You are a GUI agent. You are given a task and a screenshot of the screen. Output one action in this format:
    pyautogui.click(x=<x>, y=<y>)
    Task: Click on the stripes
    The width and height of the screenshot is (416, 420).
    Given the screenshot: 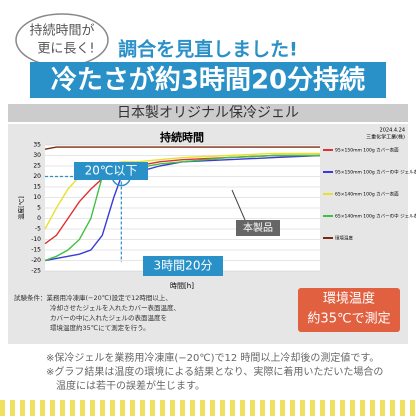 What is the action you would take?
    pyautogui.click(x=207, y=408)
    